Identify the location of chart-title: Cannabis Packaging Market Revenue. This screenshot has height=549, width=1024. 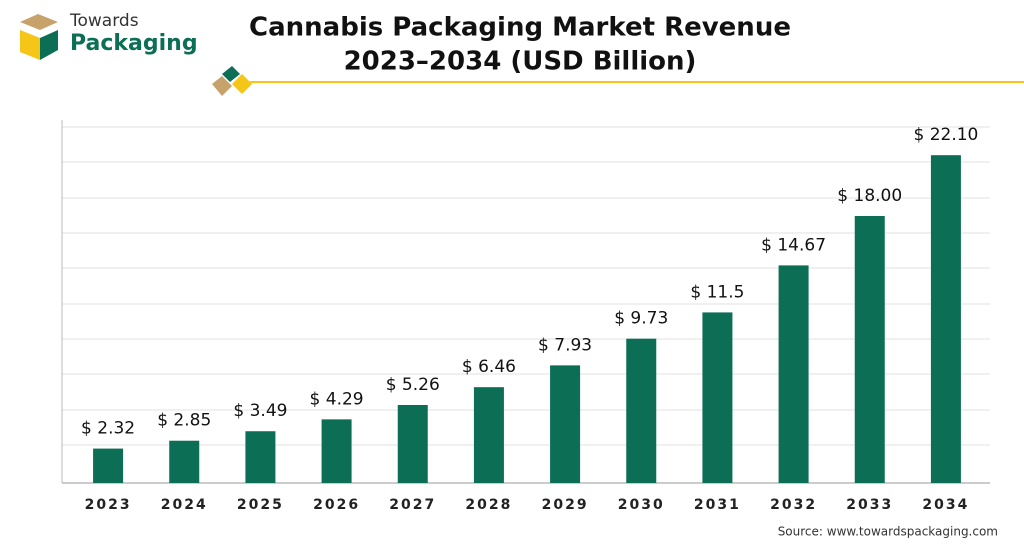
(520, 28).